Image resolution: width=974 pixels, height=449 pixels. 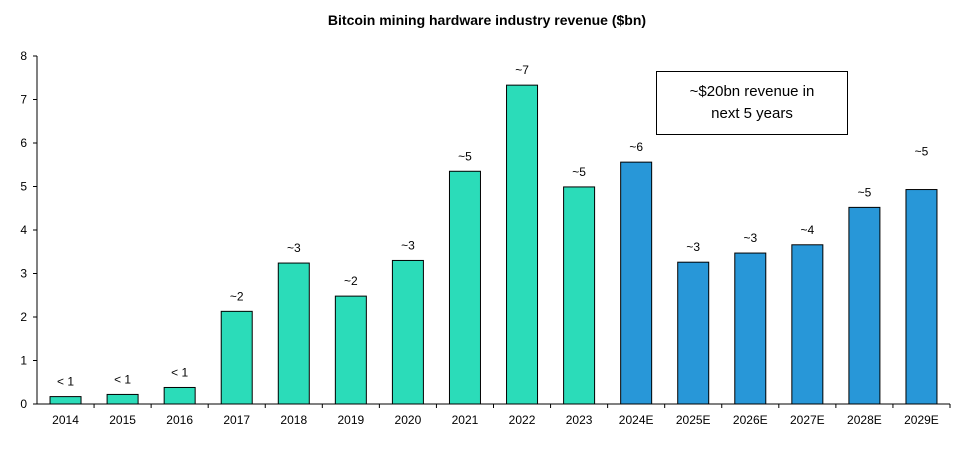 What do you see at coordinates (23, 56) in the screenshot?
I see `y-tick-label: 8` at bounding box center [23, 56].